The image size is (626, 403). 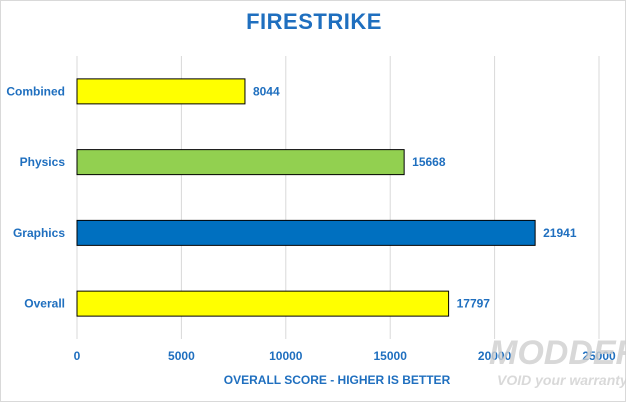 What do you see at coordinates (560, 233) in the screenshot?
I see `data-label: 21941` at bounding box center [560, 233].